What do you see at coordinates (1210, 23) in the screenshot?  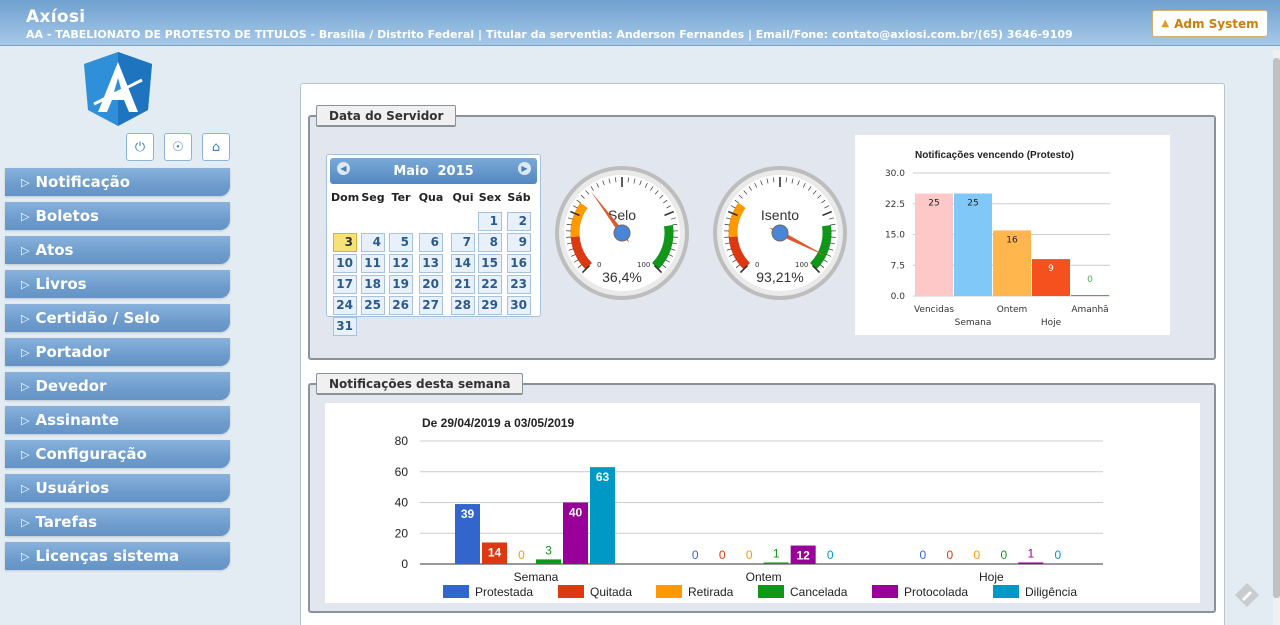 I see `adm-system-button: ▲ Adm System` at bounding box center [1210, 23].